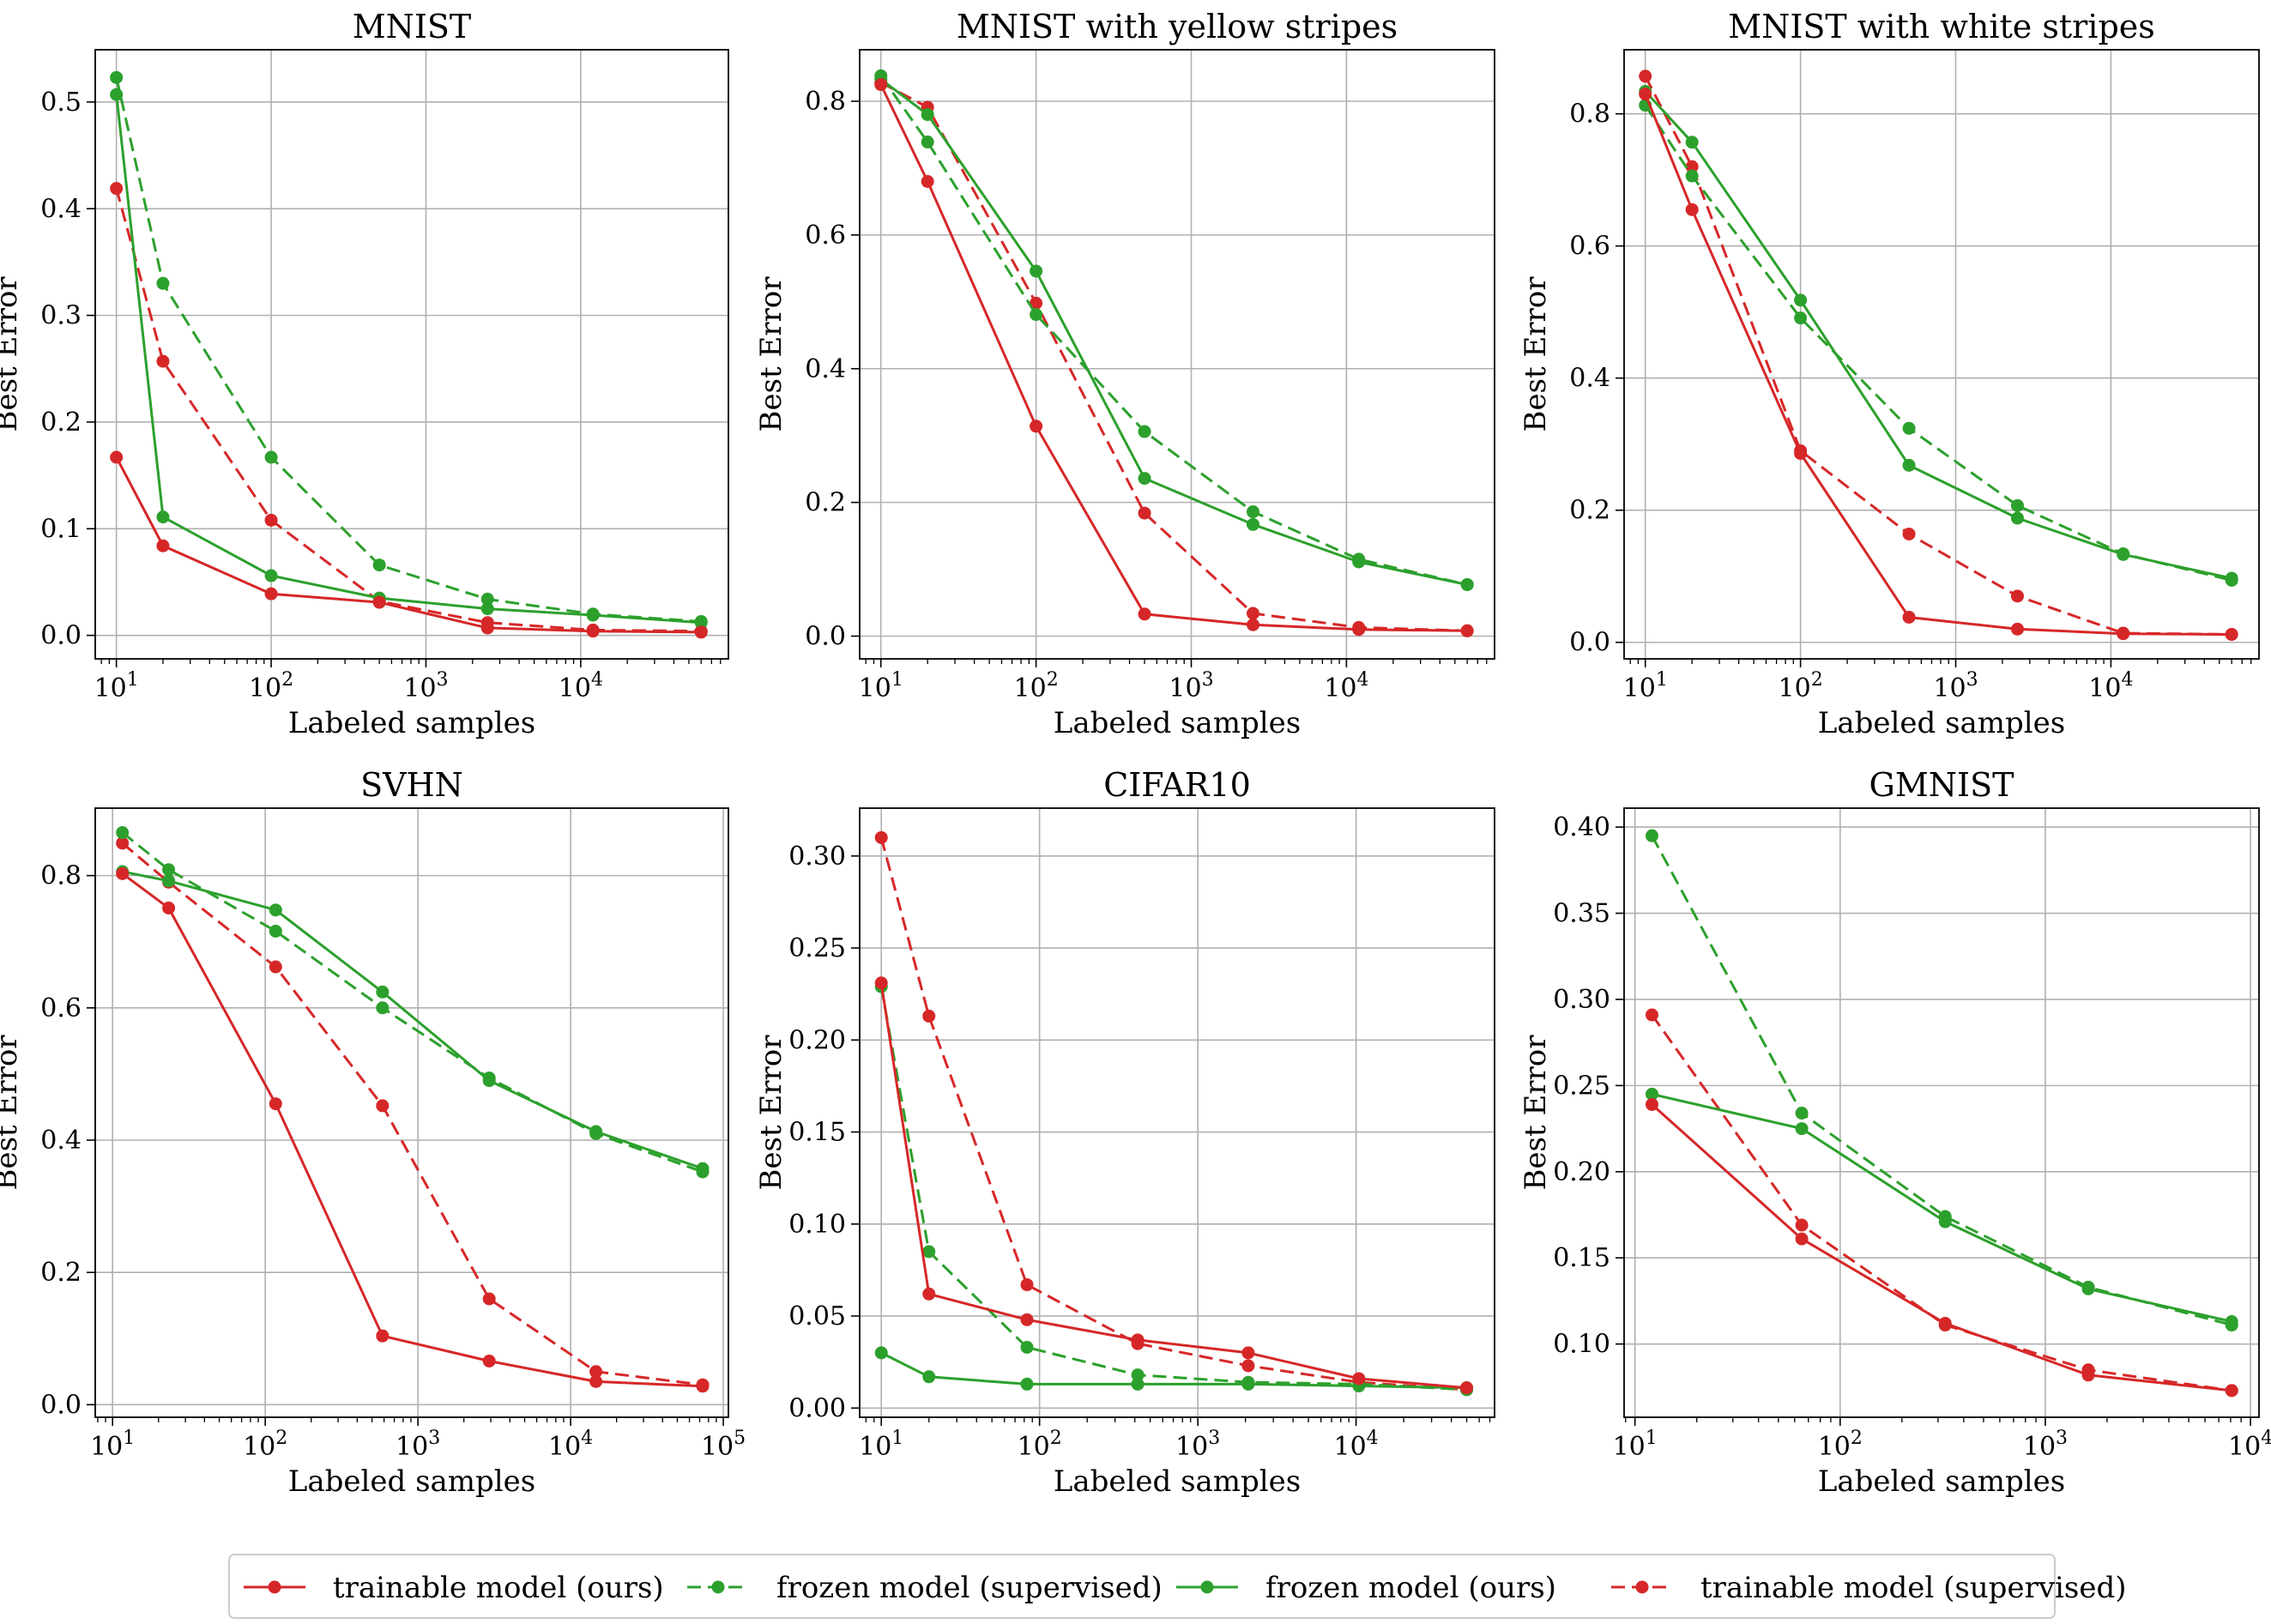  I want to click on x-tick-label: 10⁴, so click(581, 686).